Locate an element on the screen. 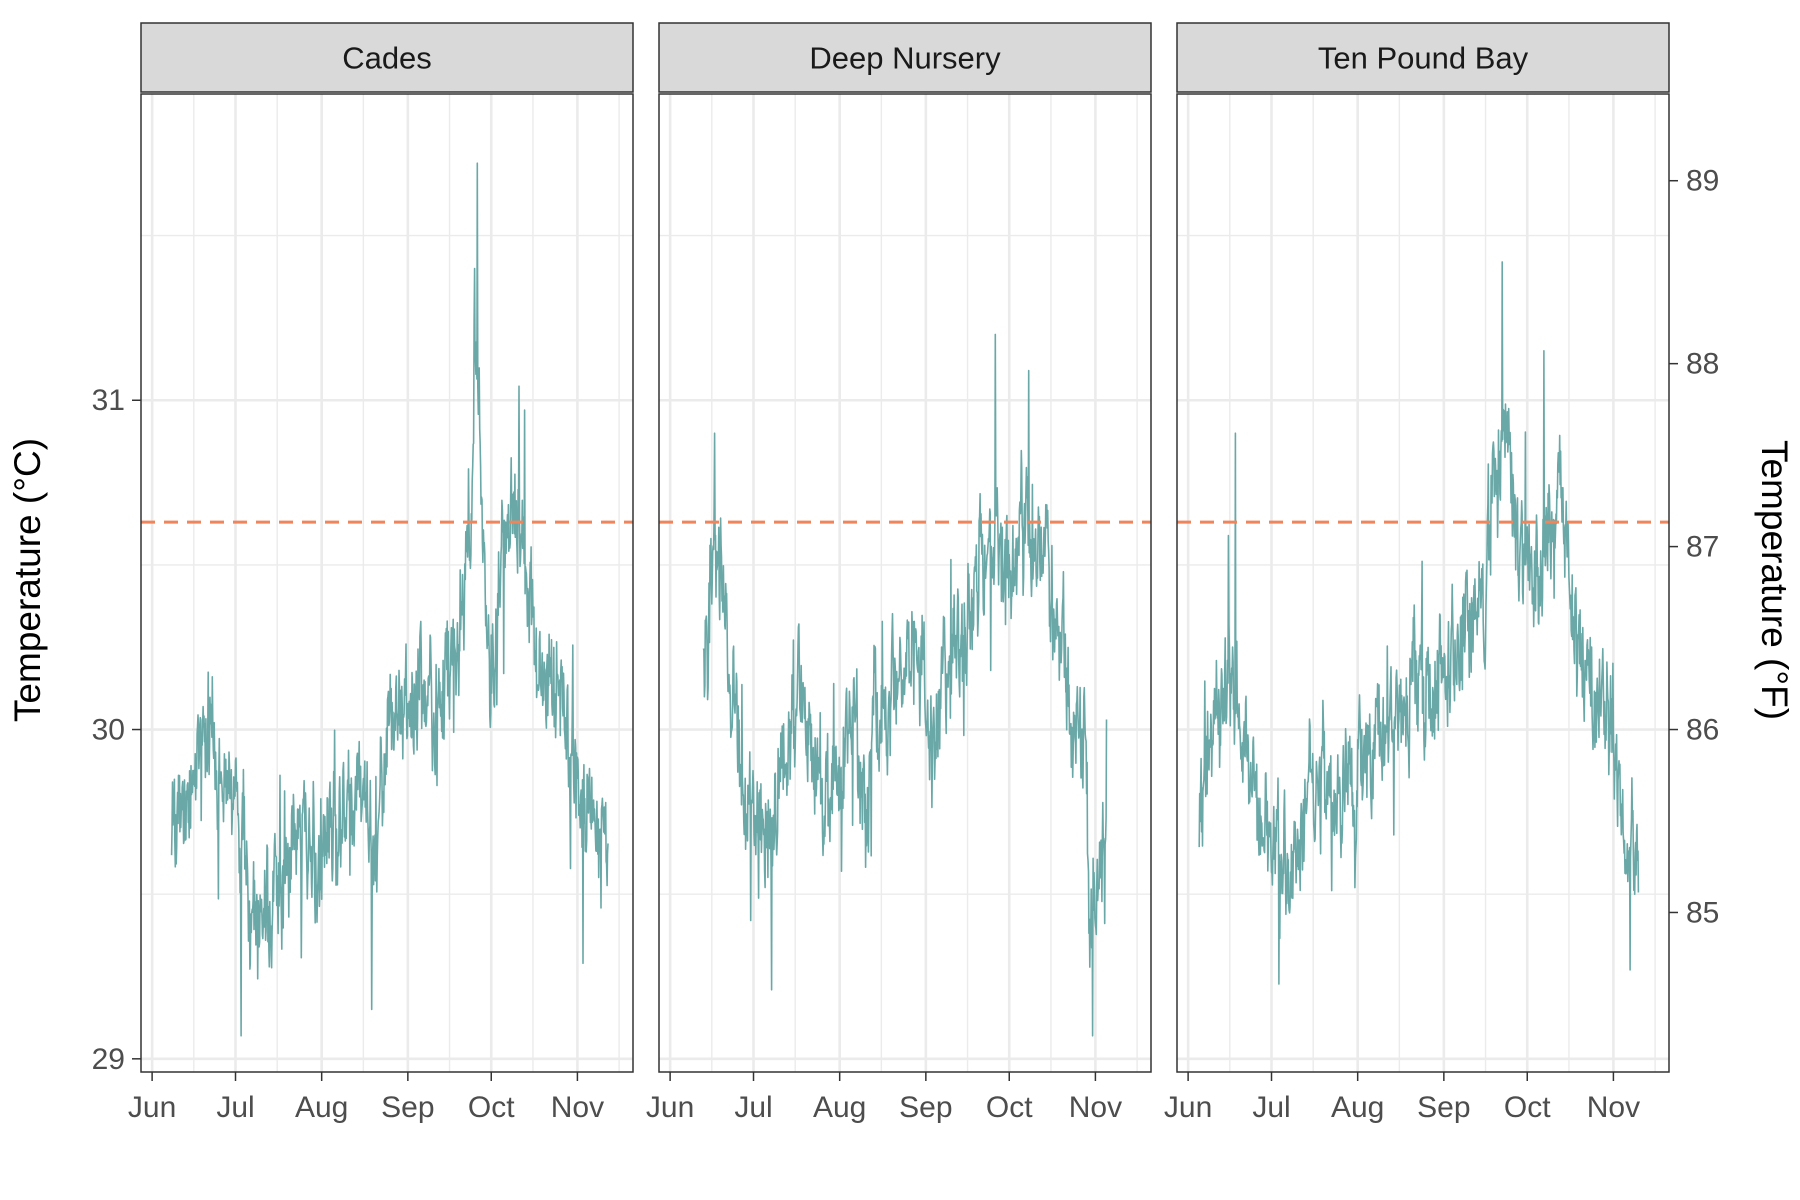 The width and height of the screenshot is (1800, 1200). y-axis-fahrenheit: 85 86 87 88 89 is located at coordinates (1694, 547).